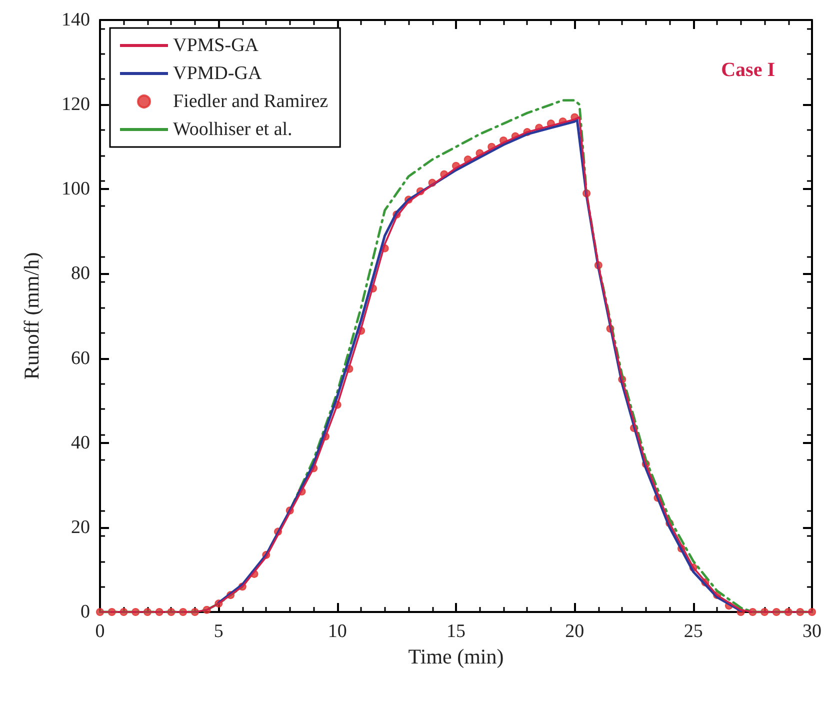 This screenshot has width=825, height=708. What do you see at coordinates (337, 631) in the screenshot?
I see `x-tick-label: 10` at bounding box center [337, 631].